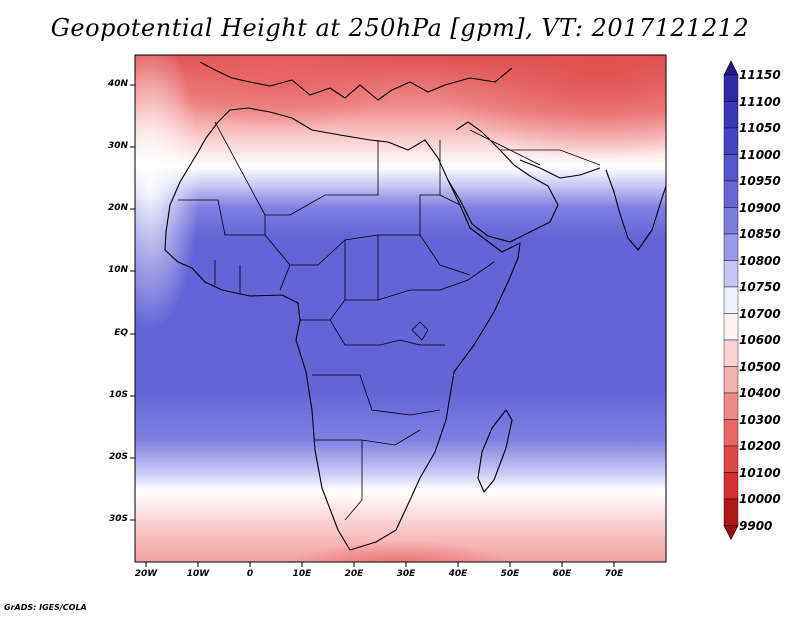 This screenshot has height=618, width=800. What do you see at coordinates (121, 333) in the screenshot?
I see `lat-label: EQ` at bounding box center [121, 333].